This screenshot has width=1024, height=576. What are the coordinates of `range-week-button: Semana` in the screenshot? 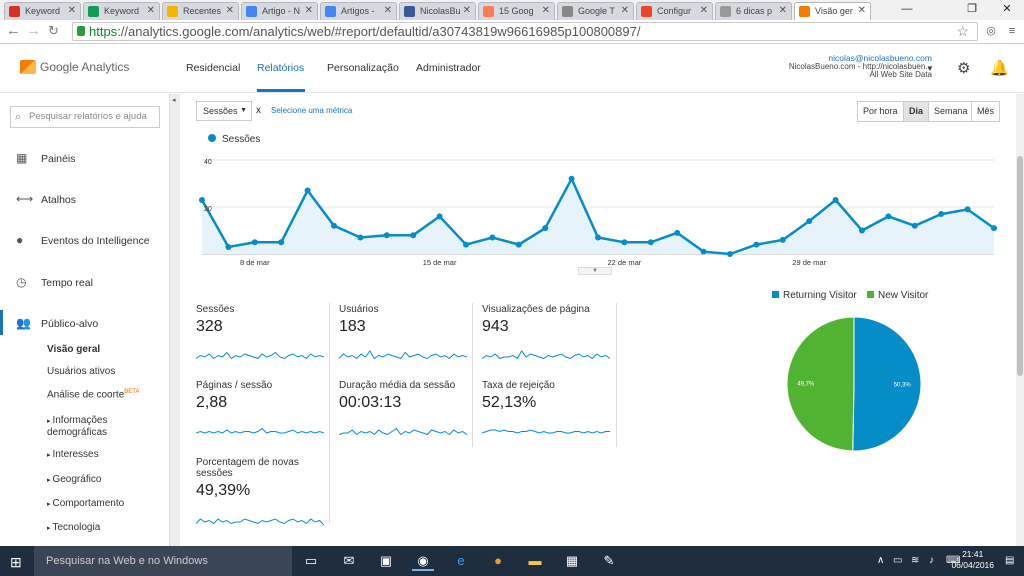 It's located at (951, 111).